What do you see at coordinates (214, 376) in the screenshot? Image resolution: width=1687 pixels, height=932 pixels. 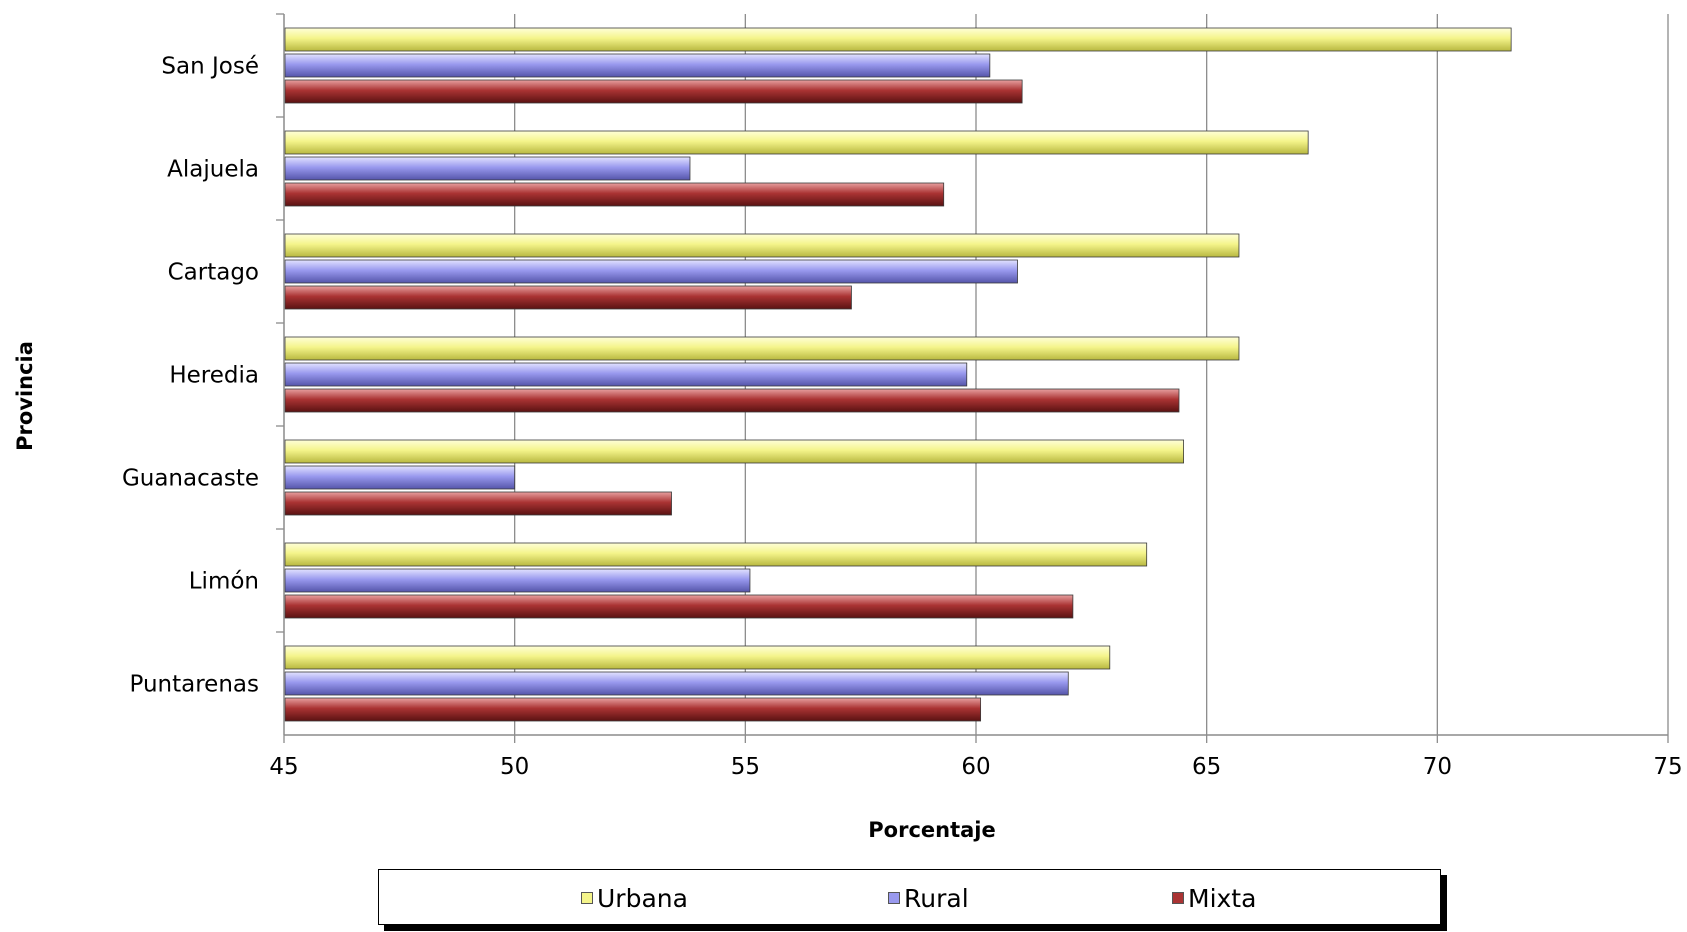 I see `y-tick-label-heredia: Heredia` at bounding box center [214, 376].